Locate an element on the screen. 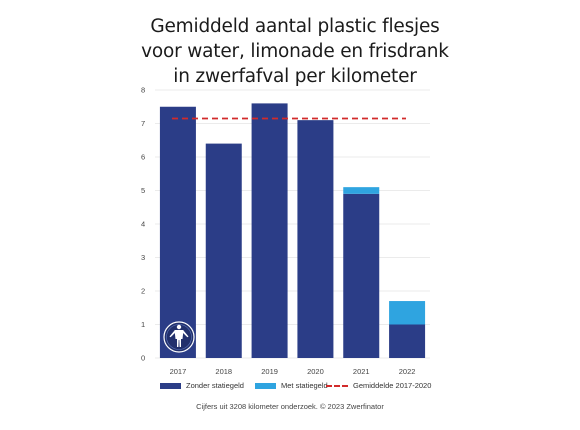  y-tick-label-4: 4 is located at coordinates (143, 224).